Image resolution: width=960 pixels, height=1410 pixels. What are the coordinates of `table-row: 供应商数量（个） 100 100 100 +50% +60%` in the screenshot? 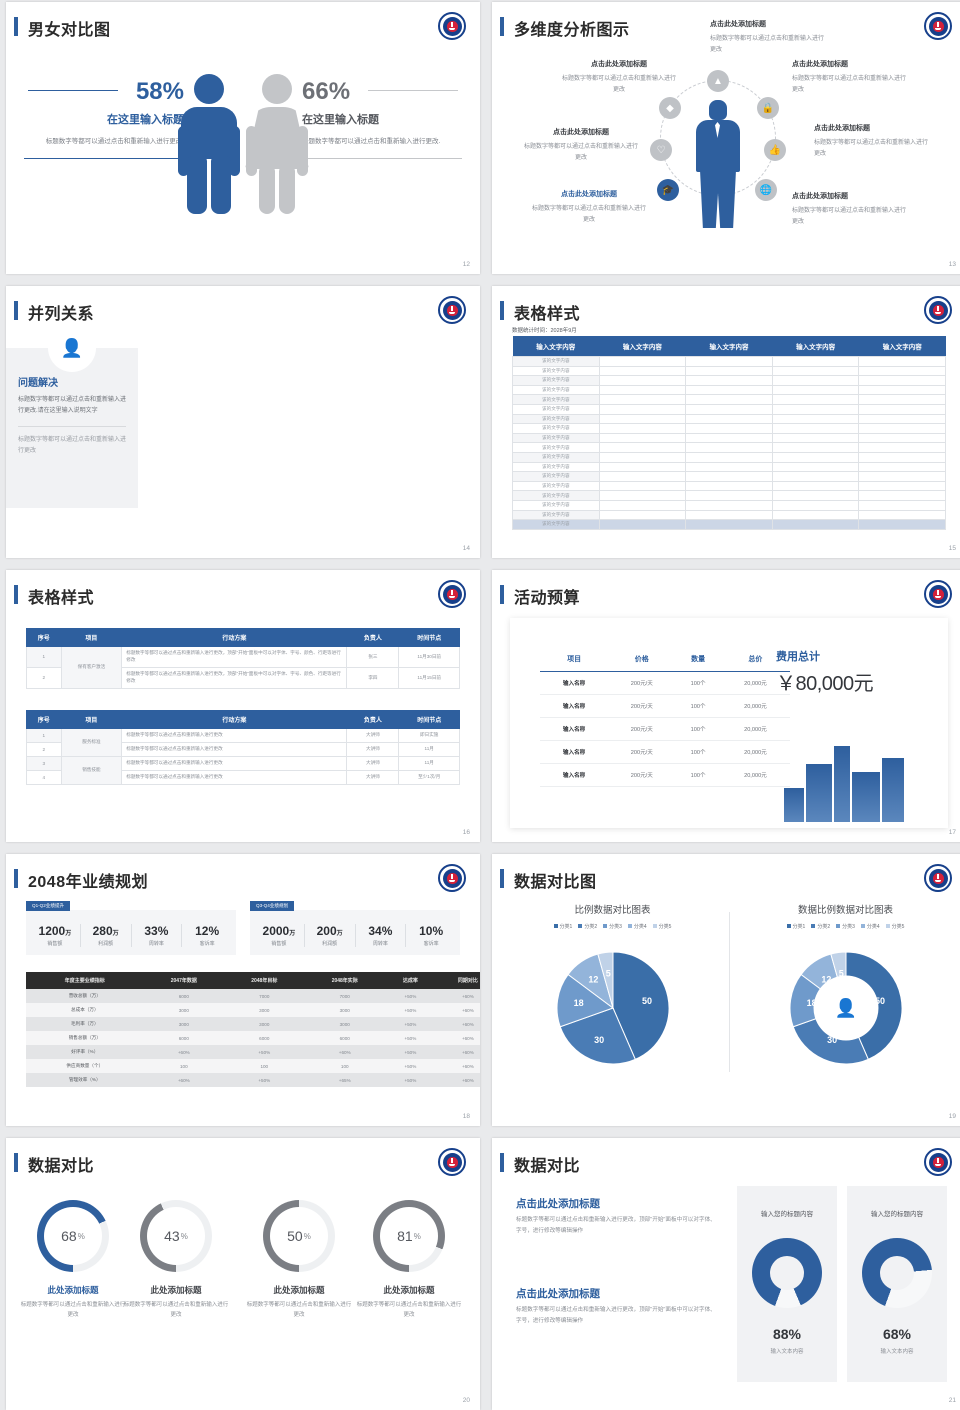 It's located at (253, 1066).